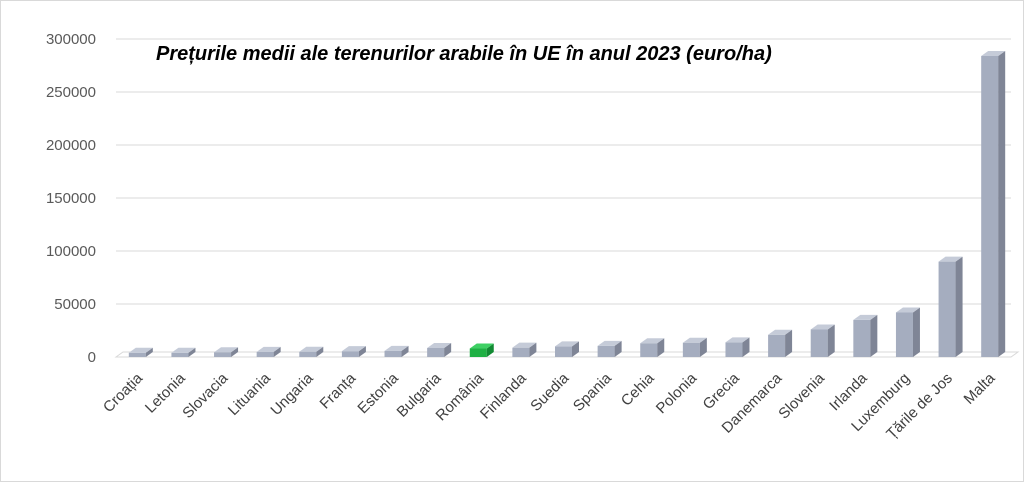 Image resolution: width=1024 pixels, height=483 pixels. Describe the element at coordinates (292, 394) in the screenshot. I see `x-tick-label: Ungaria` at that location.